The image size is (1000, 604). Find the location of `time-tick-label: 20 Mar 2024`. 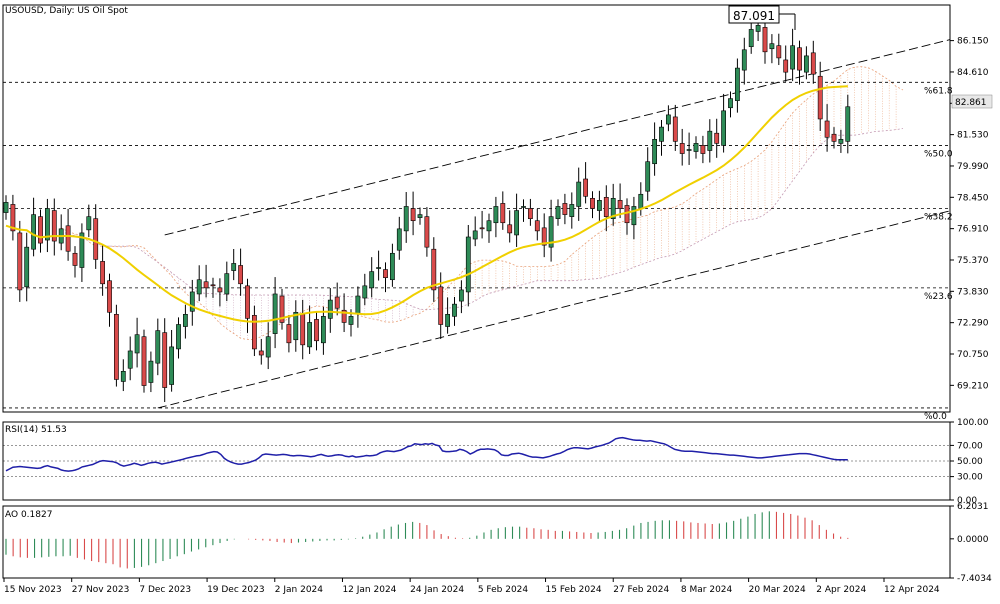

time-tick-label: 20 Mar 2024 is located at coordinates (777, 590).